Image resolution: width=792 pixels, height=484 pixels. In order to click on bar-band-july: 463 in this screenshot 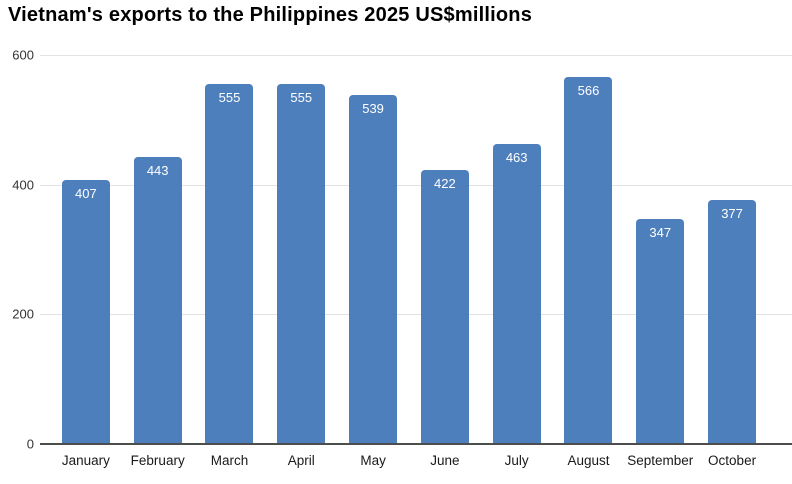, I will do `click(517, 249)`.